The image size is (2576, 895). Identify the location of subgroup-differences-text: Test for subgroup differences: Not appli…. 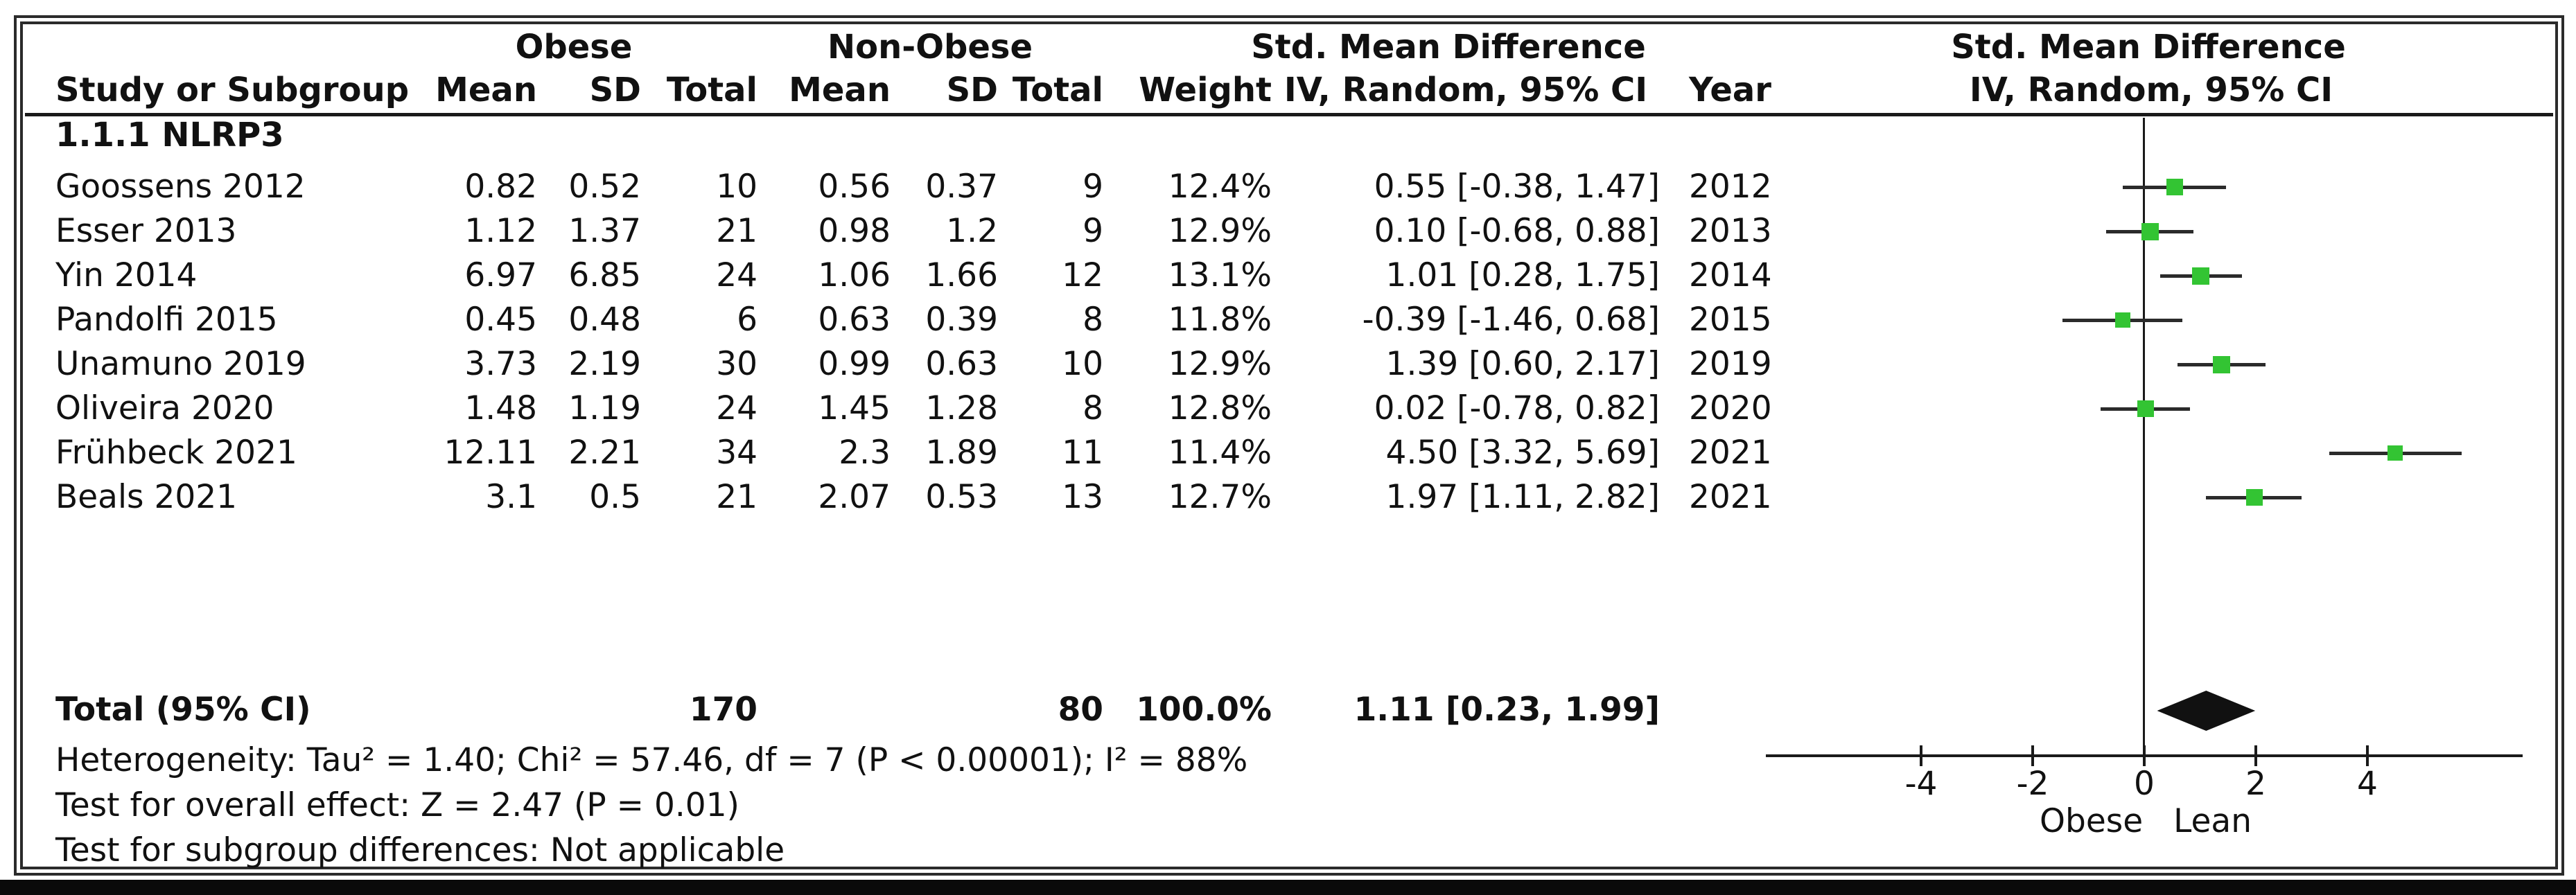
(420, 850).